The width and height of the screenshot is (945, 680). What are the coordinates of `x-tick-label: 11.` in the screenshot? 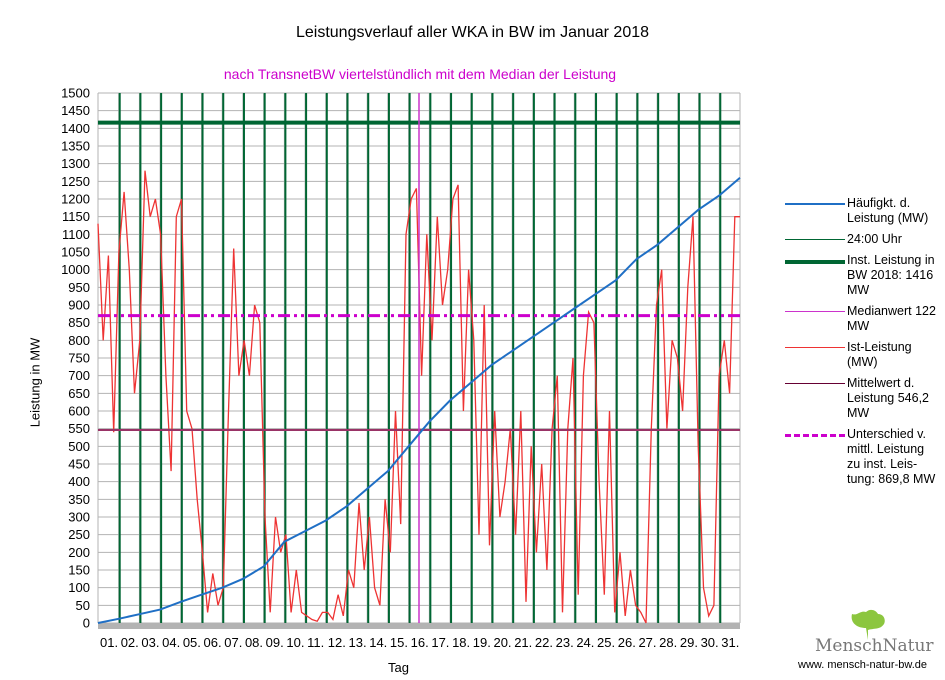 It's located at (315, 642).